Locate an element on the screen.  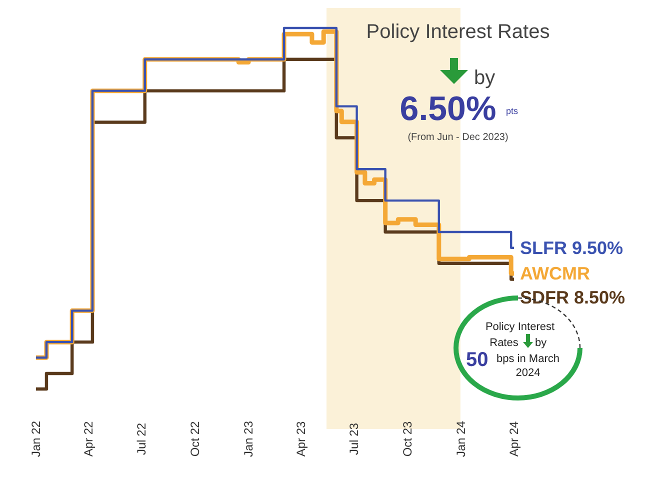
x-tick-label: Jul 22 is located at coordinates (141, 439).